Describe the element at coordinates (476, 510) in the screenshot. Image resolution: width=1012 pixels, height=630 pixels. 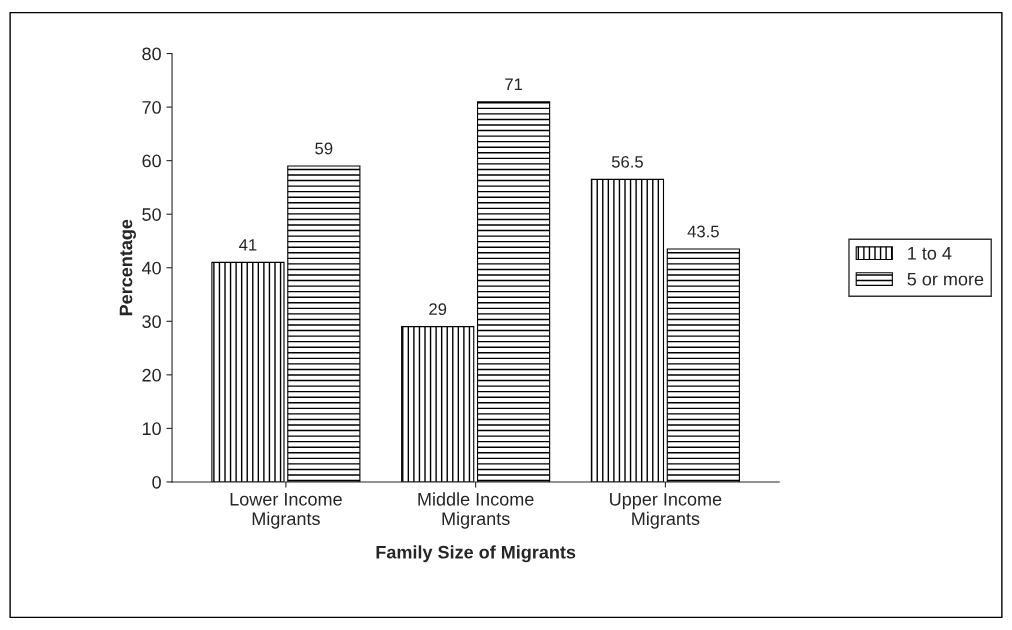
I see `x-tick-label: Middle Income Migrants` at that location.